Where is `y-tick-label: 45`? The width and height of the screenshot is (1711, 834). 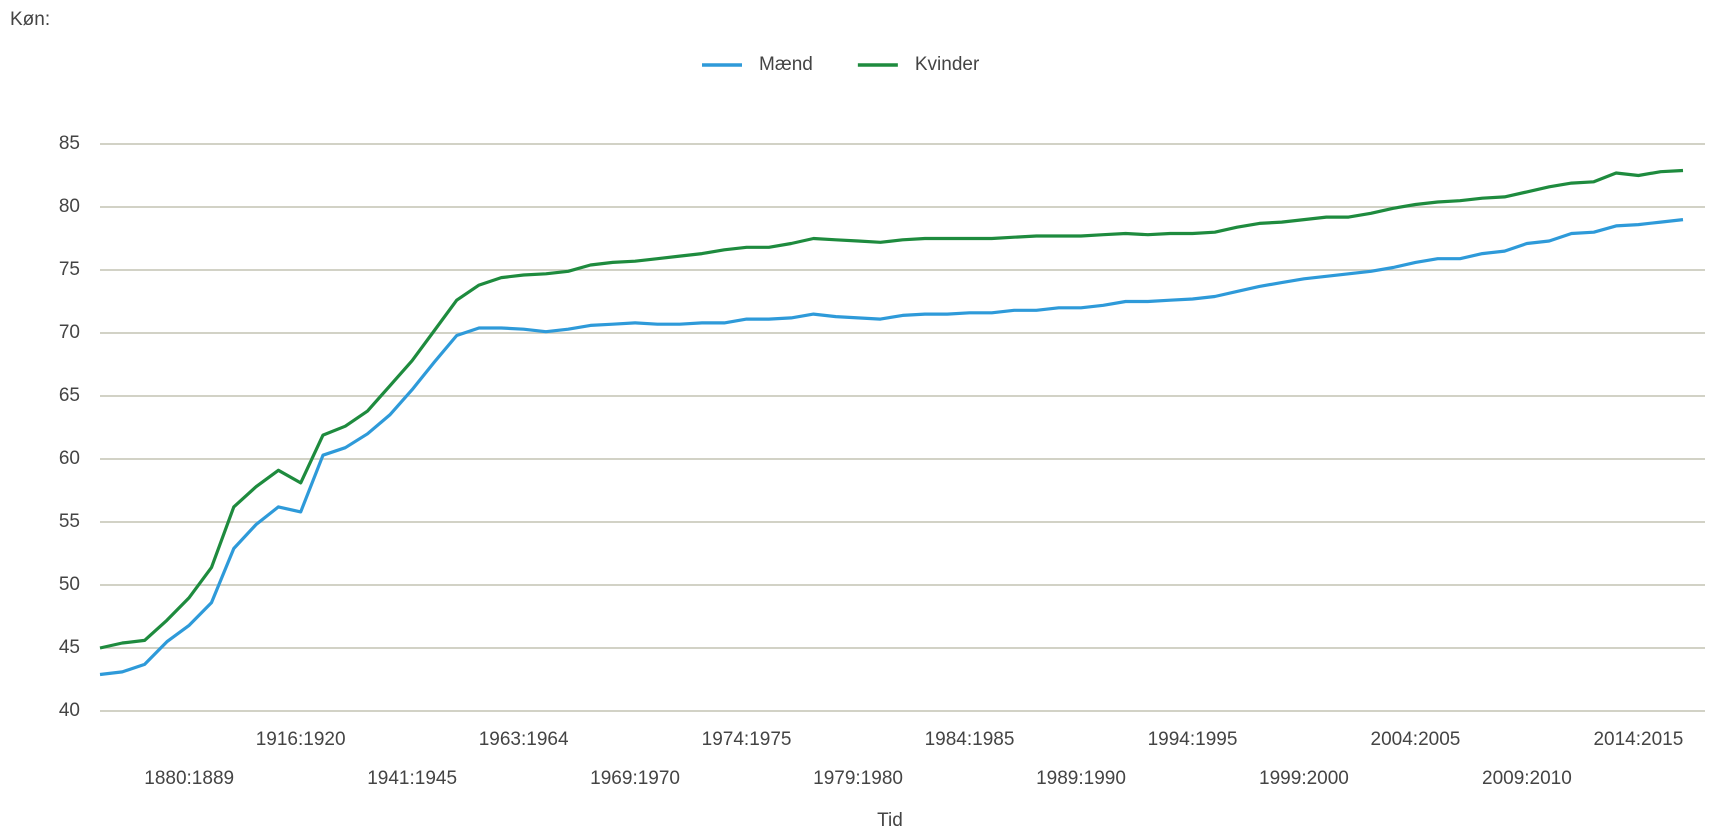 y-tick-label: 45 is located at coordinates (69, 647).